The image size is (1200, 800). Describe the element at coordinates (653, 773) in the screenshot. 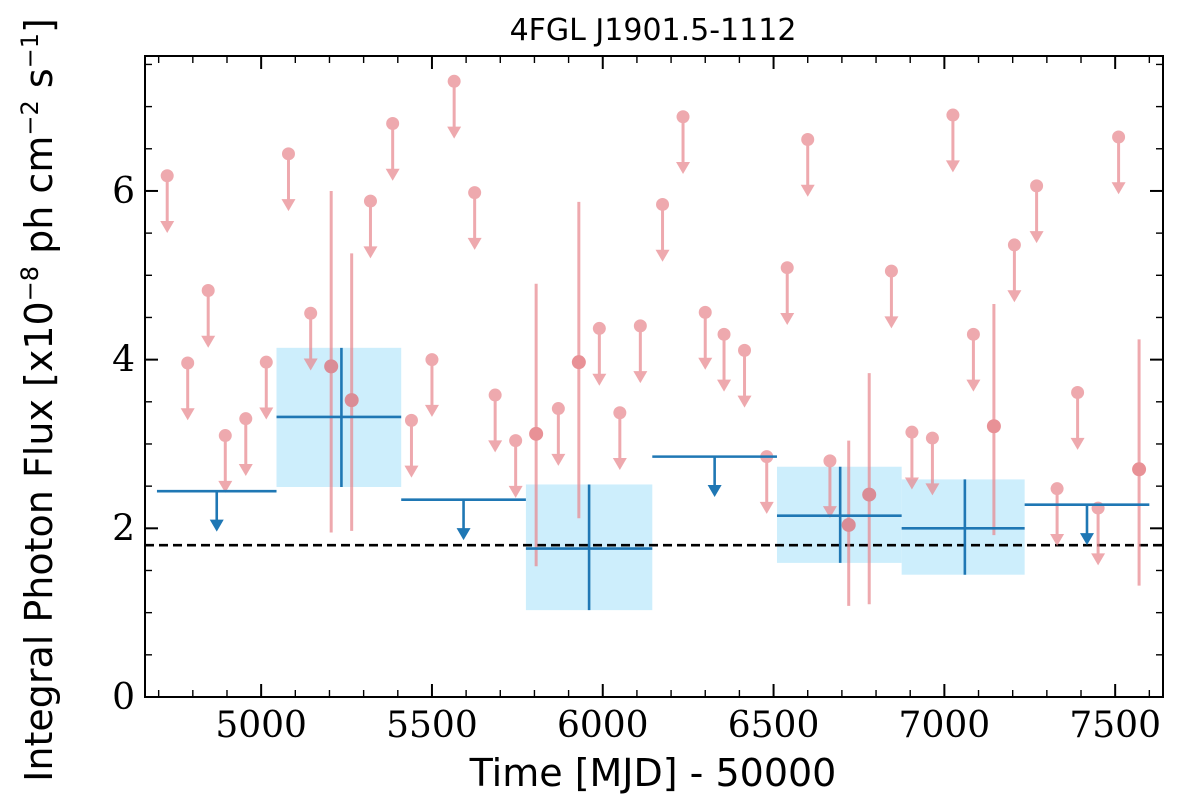

I see `x-axis-label: Time [MJD] - 50000` at that location.